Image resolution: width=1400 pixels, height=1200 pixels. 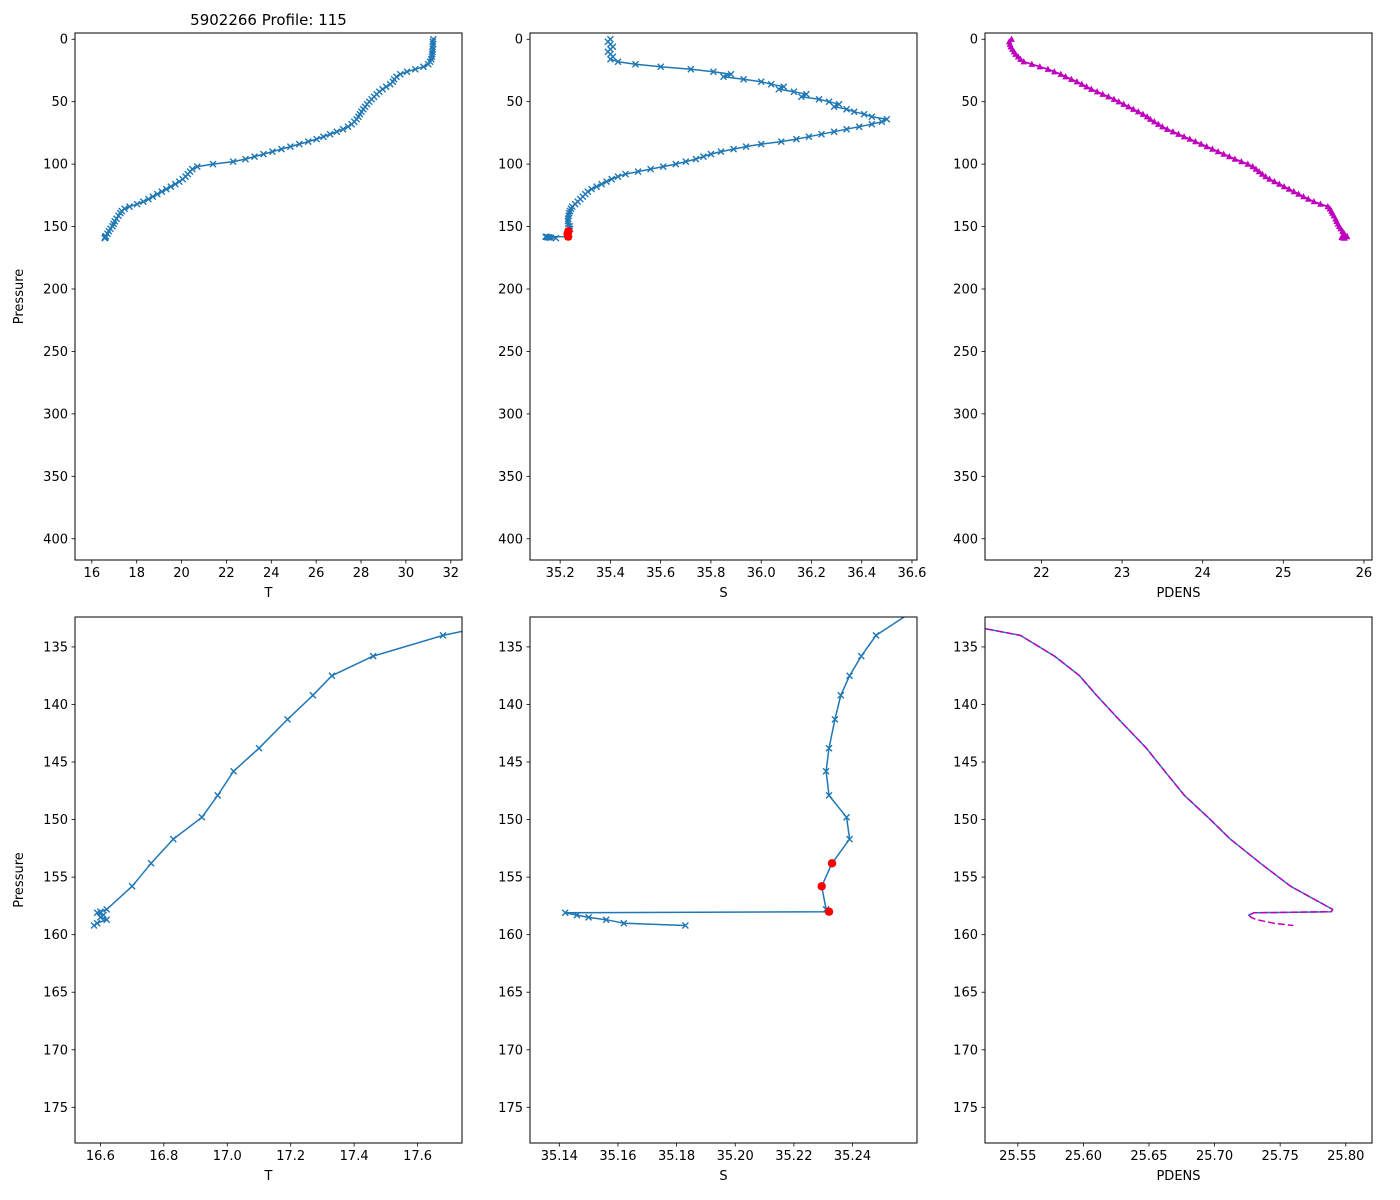 What do you see at coordinates (1017, 1156) in the screenshot?
I see `x-tick-label: 25.55` at bounding box center [1017, 1156].